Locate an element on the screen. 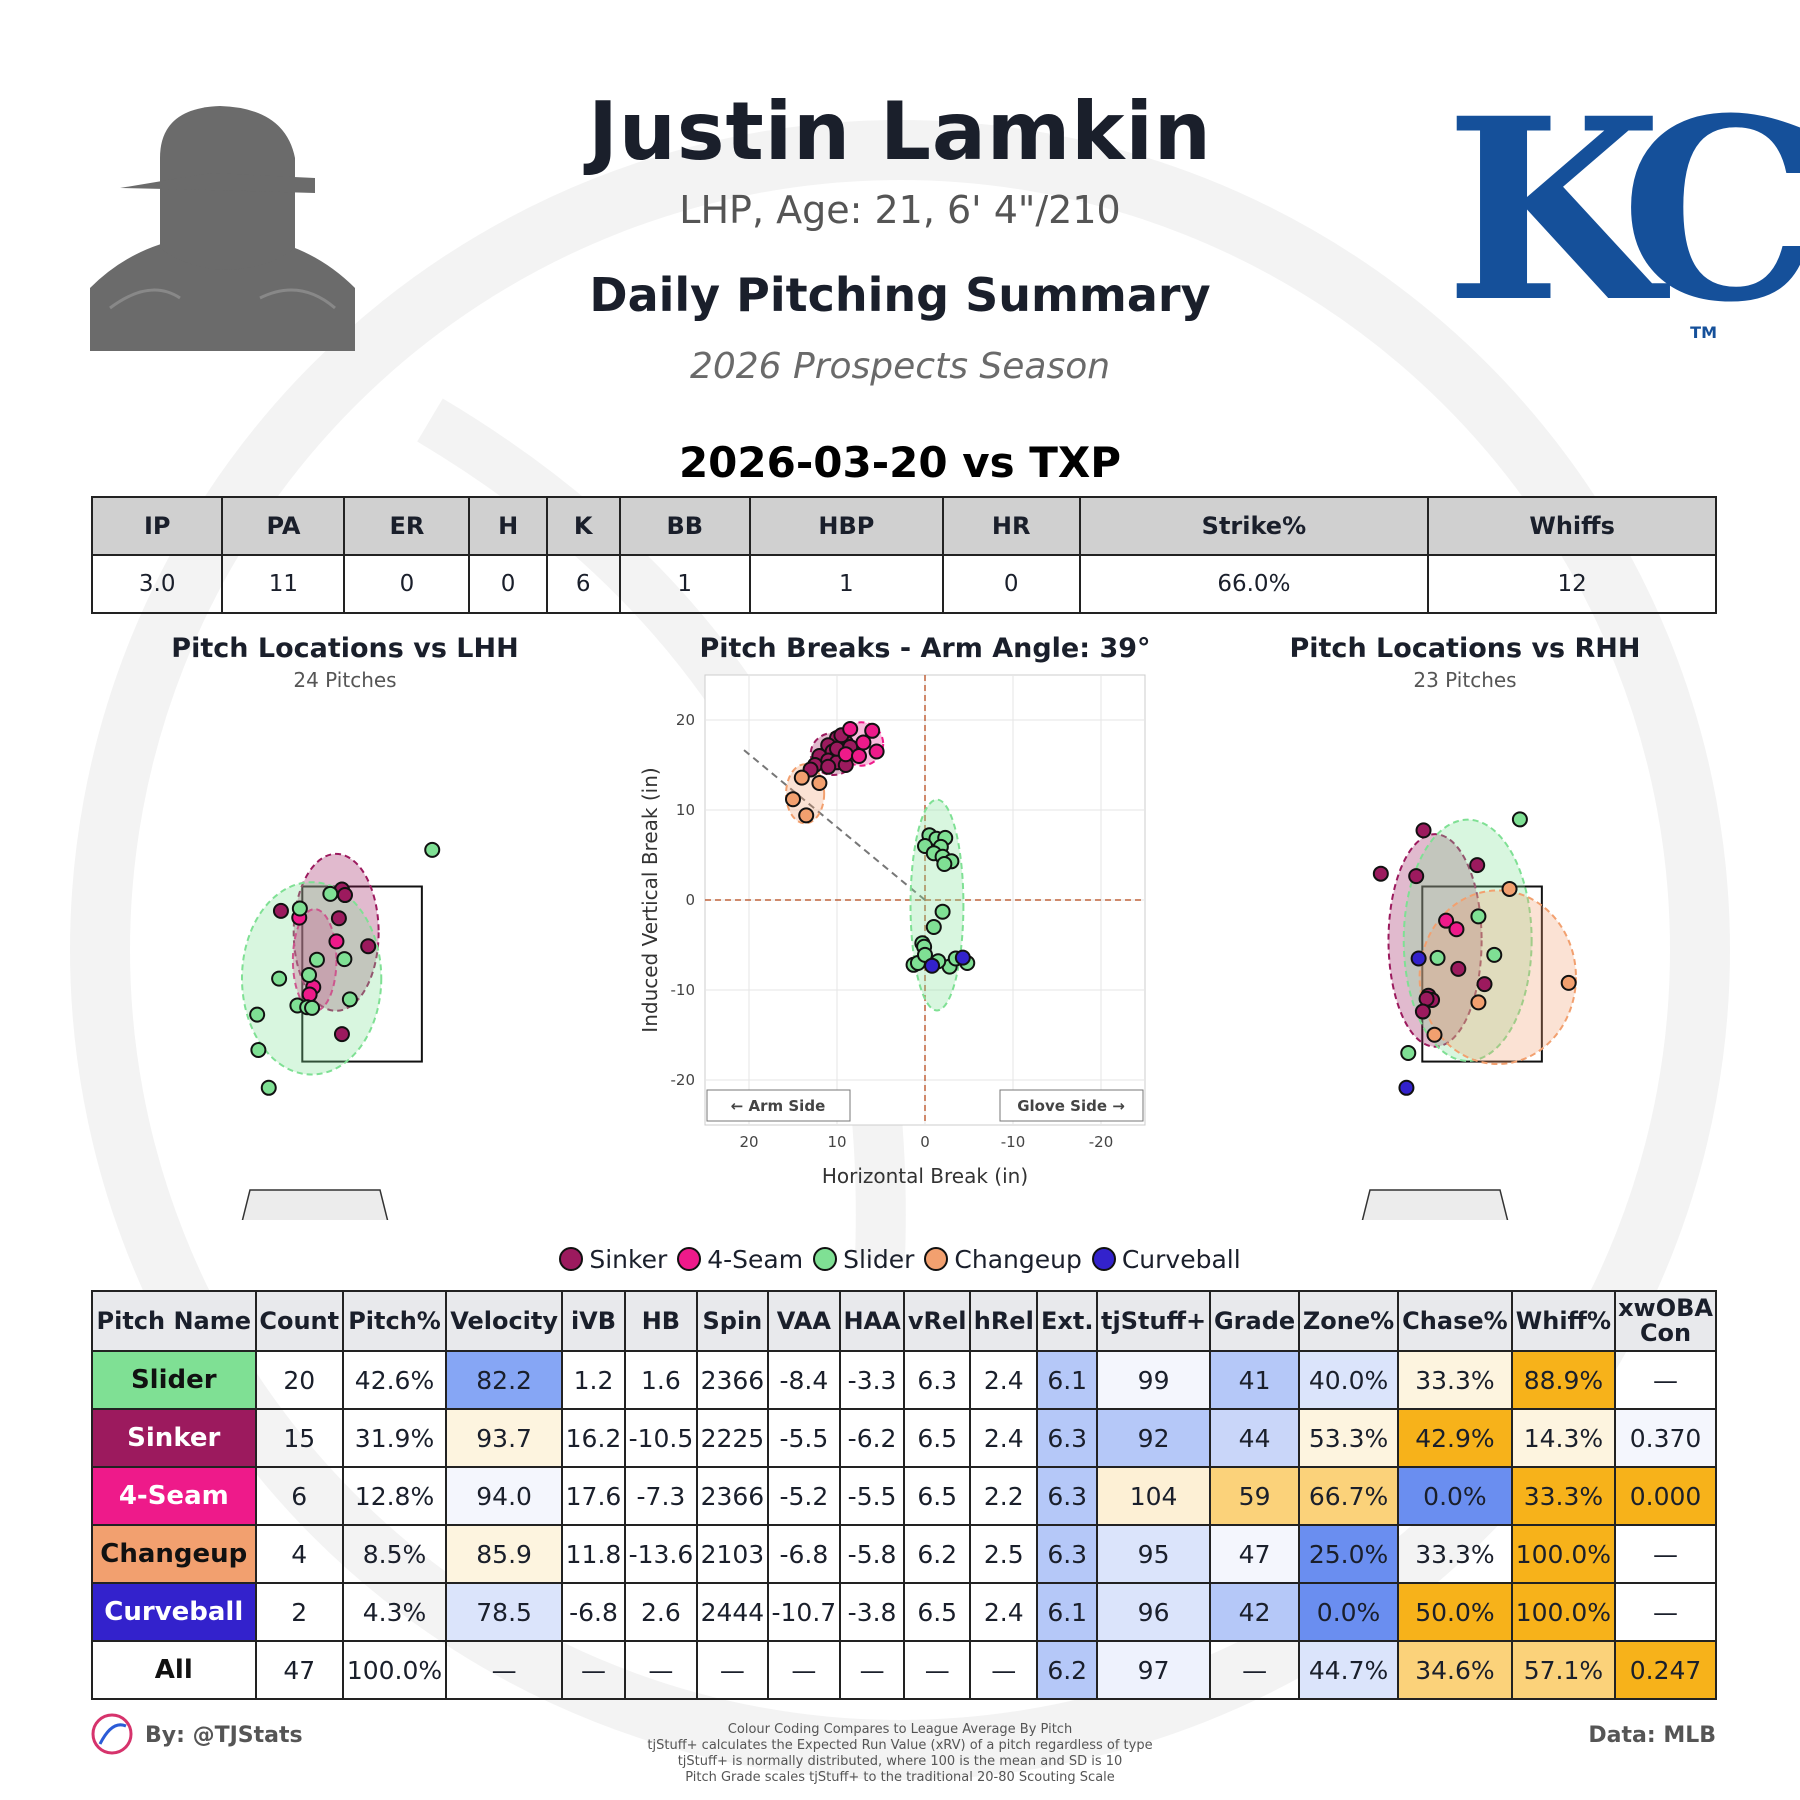 This screenshot has width=1800, height=1800. stat-header-cell: BB is located at coordinates (684, 526).